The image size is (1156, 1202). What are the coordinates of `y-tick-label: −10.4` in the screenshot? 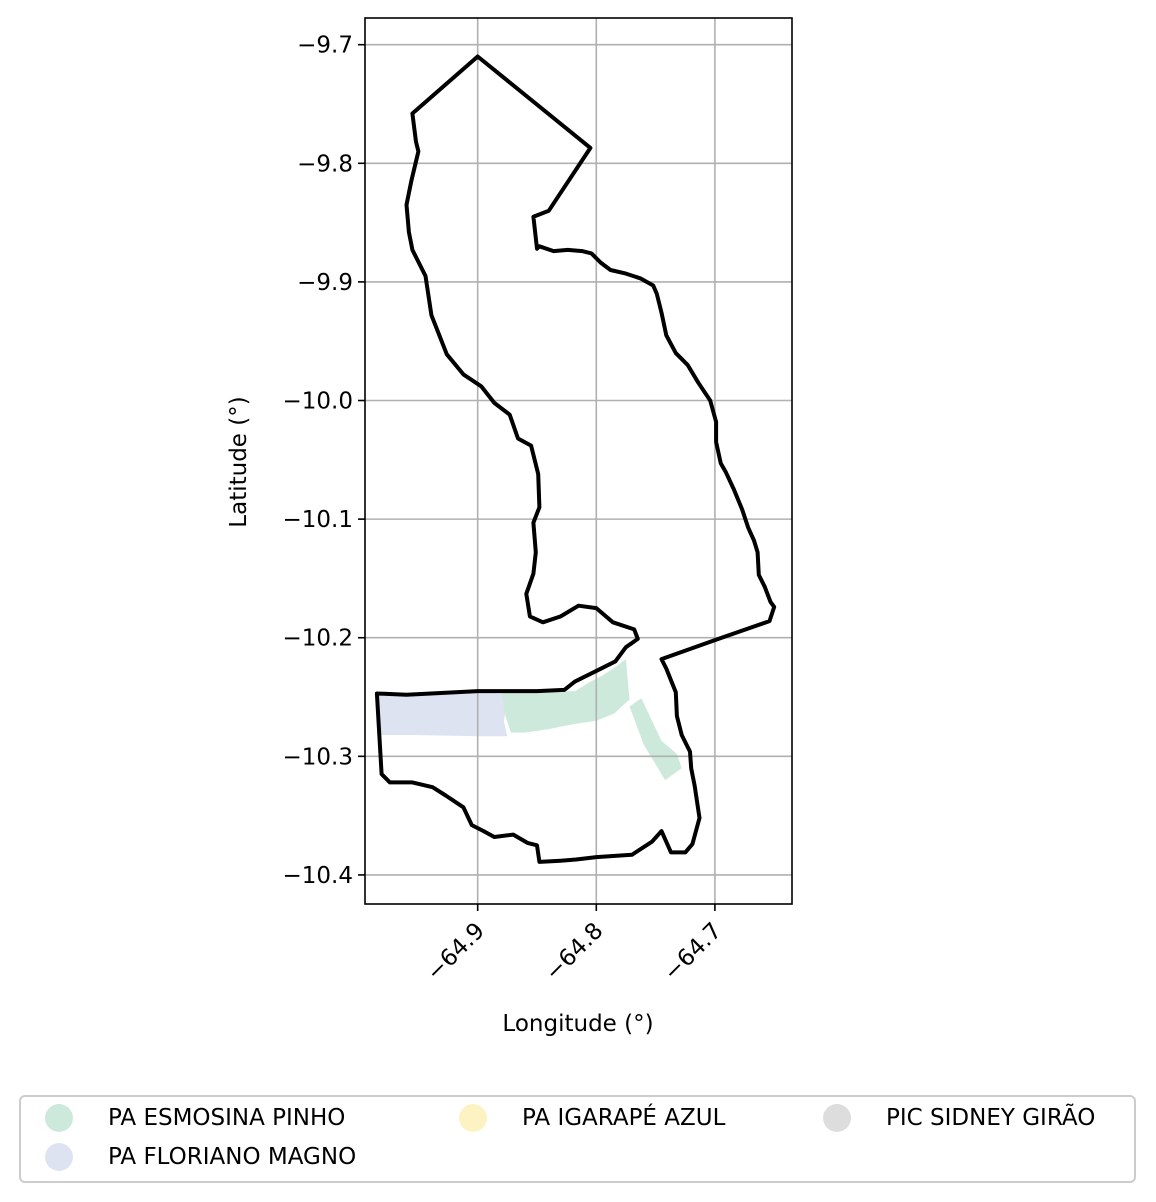 It's located at (318, 876).